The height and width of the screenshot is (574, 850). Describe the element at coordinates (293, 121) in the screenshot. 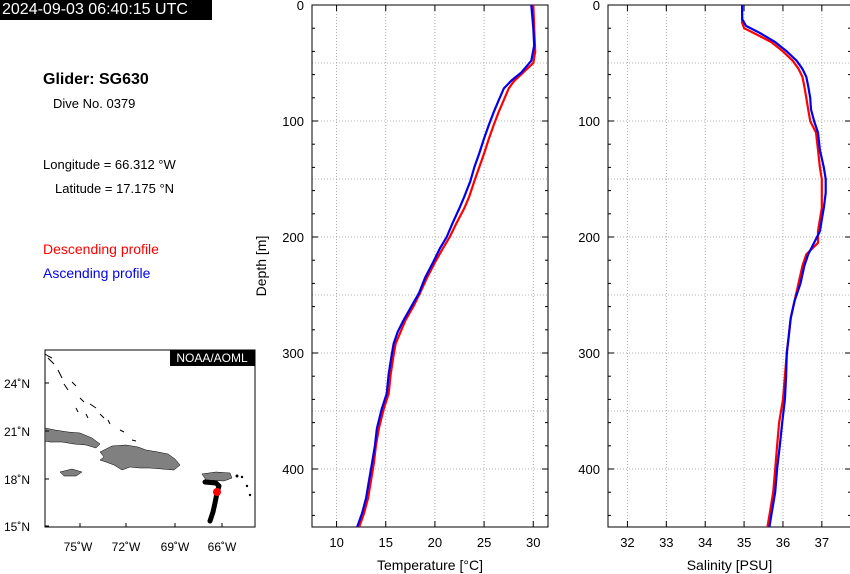

I see `temp-y-tick-label: 100` at that location.